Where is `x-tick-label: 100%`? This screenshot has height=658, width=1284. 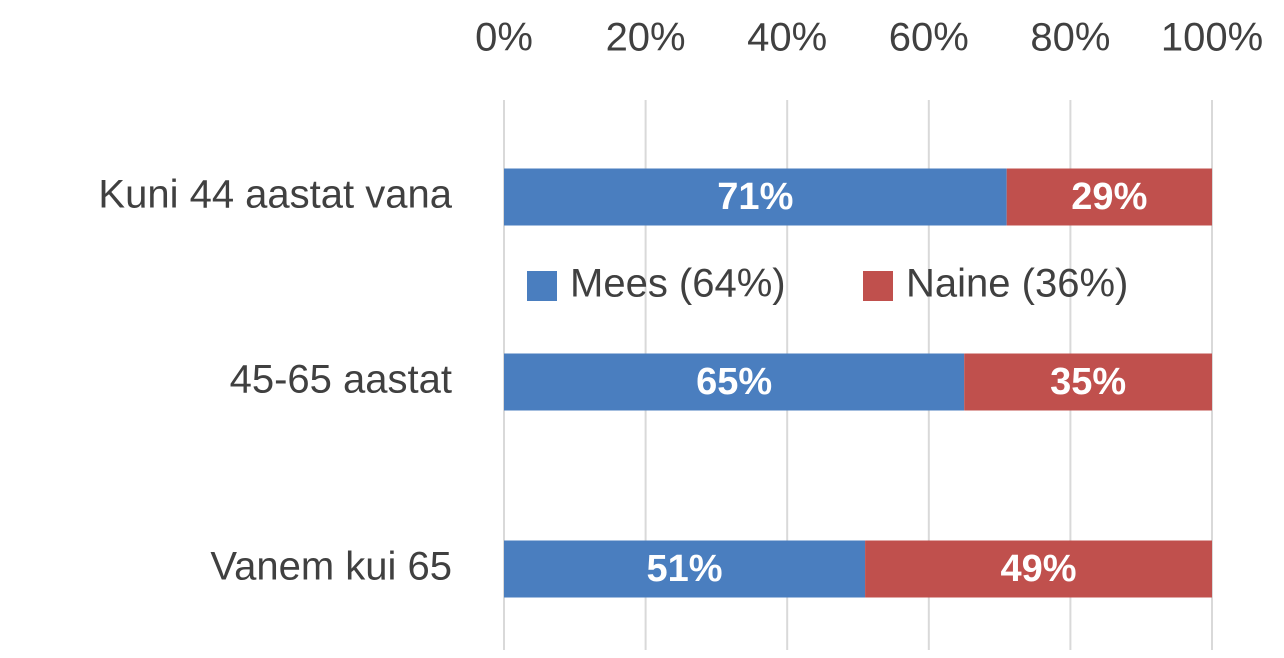
x-tick-label: 100% is located at coordinates (1212, 38).